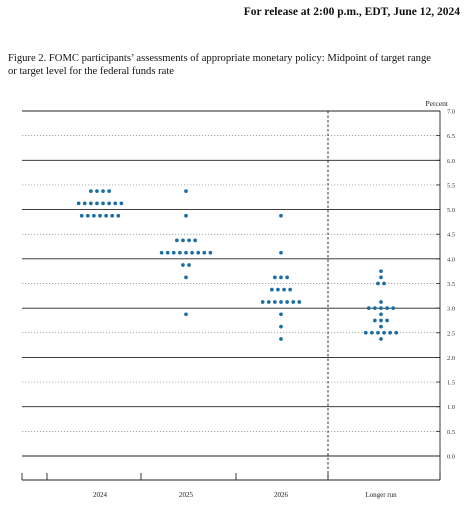 Image resolution: width=474 pixels, height=506 pixels. Describe the element at coordinates (186, 495) in the screenshot. I see `x-category-label: 2025` at that location.